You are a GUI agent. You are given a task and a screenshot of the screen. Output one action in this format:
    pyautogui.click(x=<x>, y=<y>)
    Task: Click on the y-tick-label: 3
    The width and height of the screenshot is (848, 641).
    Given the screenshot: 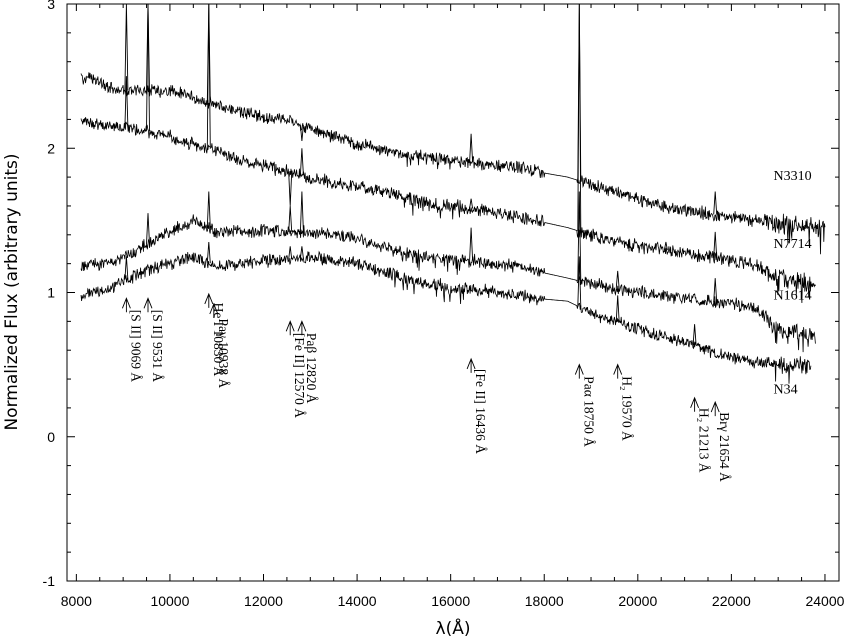 What is the action you would take?
    pyautogui.click(x=51, y=6)
    